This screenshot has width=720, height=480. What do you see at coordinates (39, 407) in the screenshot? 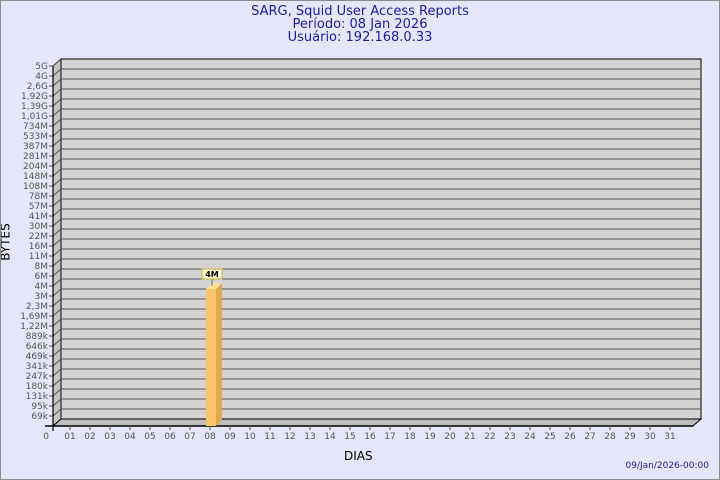
I see `y-tick-label: 95k` at bounding box center [39, 407].